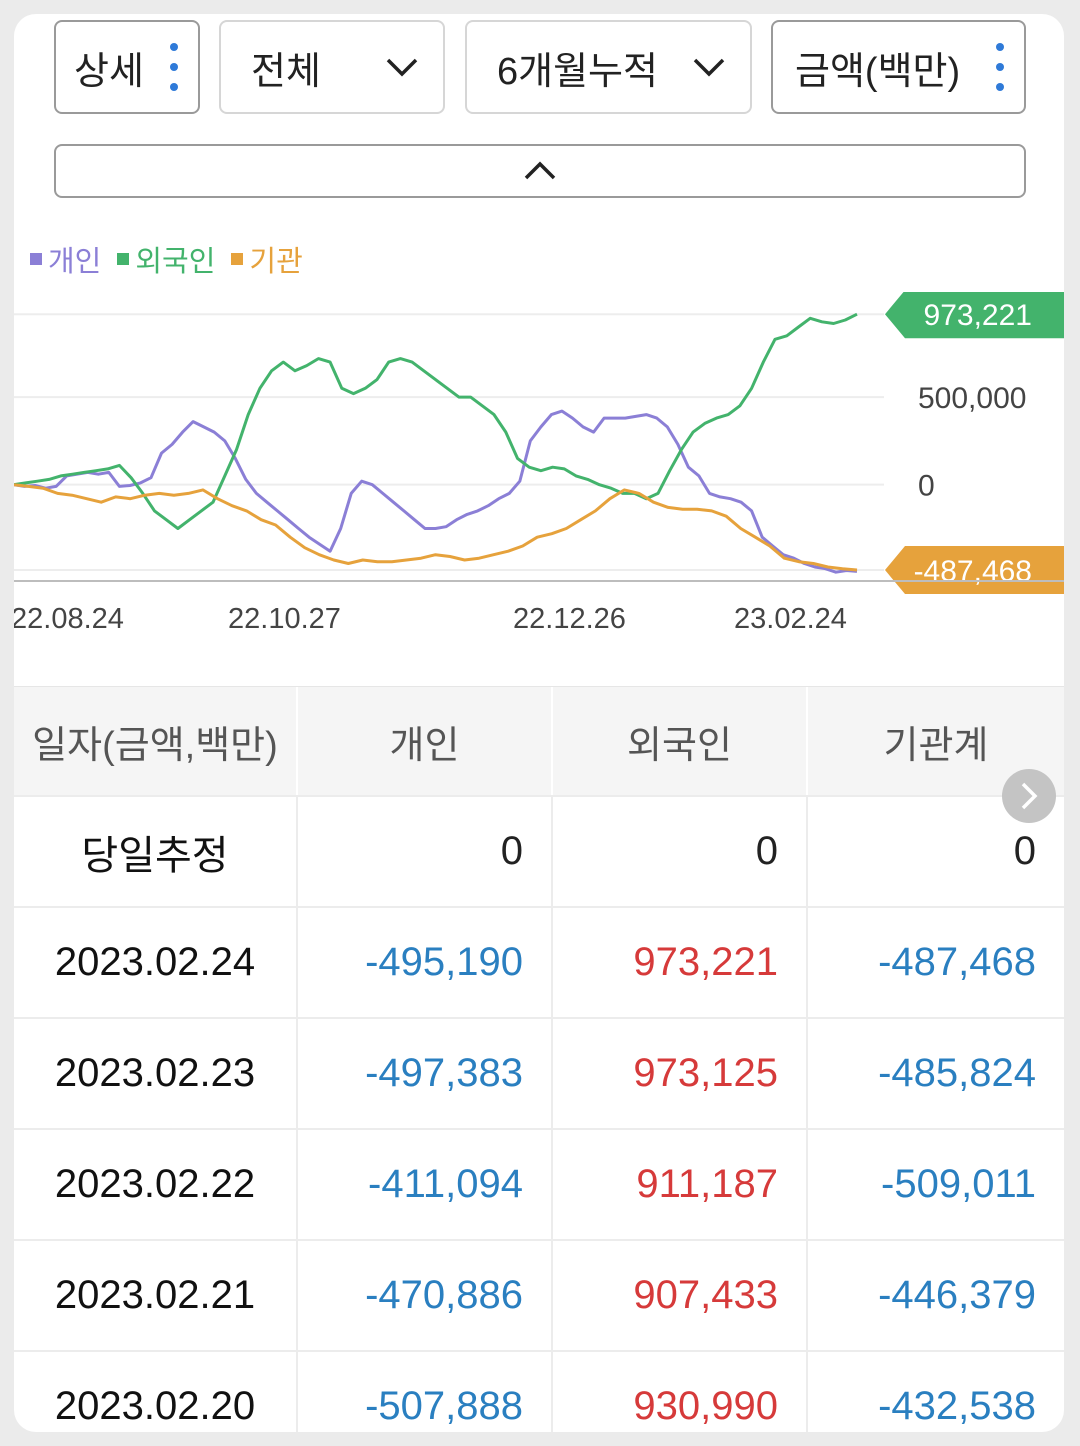  What do you see at coordinates (109, 71) in the screenshot?
I see `detail-menu-label: 상세` at bounding box center [109, 71].